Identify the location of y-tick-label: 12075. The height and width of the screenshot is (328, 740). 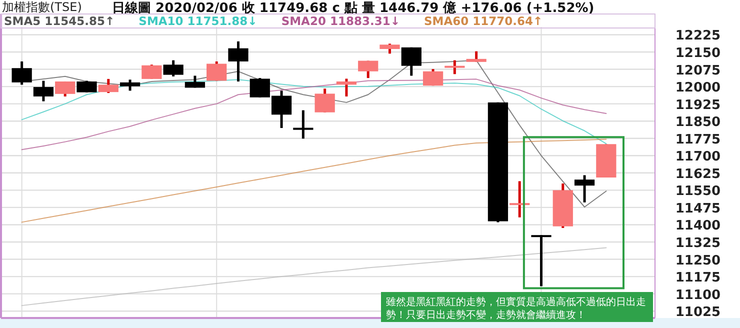
(698, 70).